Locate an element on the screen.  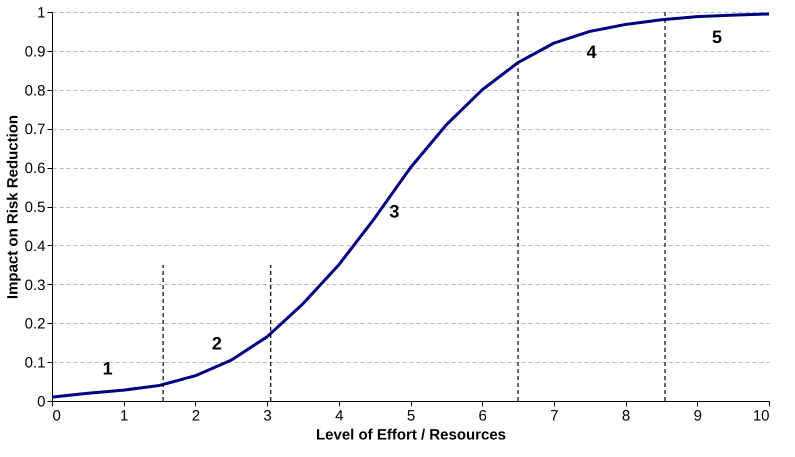
annotation: 1 is located at coordinates (107, 368).